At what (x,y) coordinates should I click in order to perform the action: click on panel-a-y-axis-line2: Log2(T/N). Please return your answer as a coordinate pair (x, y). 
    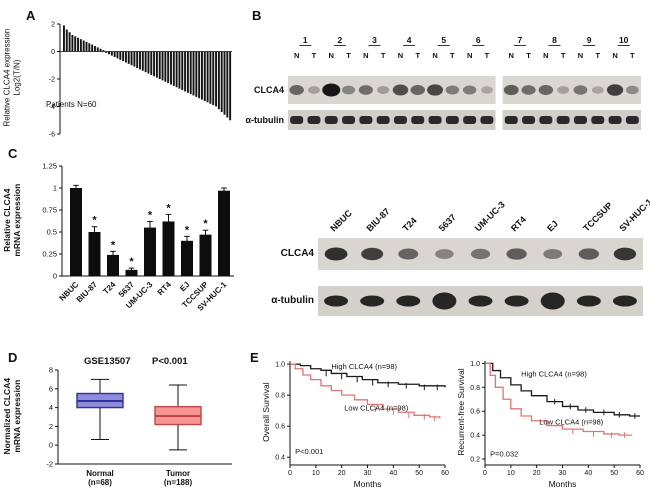
    Looking at the image, I should click on (16, 77).